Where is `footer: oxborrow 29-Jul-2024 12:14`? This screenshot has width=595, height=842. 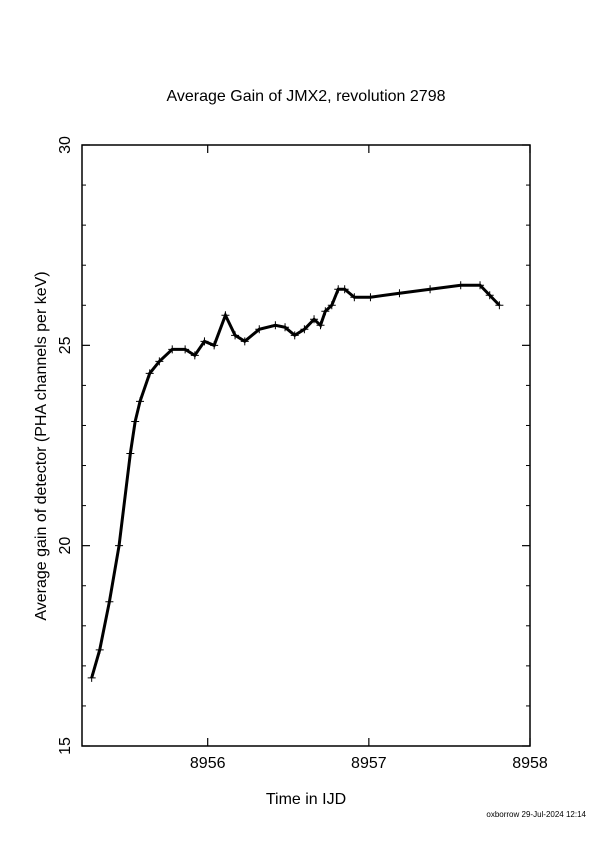
footer: oxborrow 29-Jul-2024 12:14 is located at coordinates (536, 814).